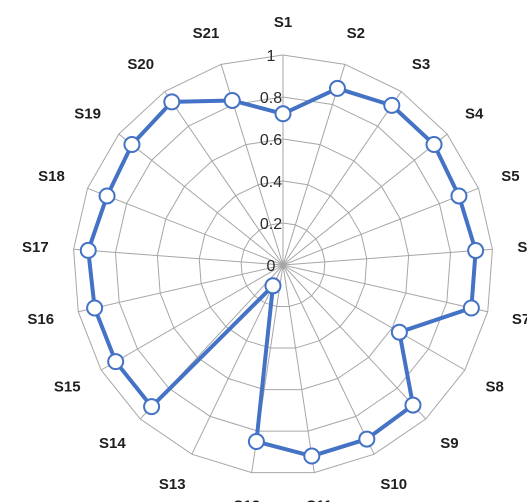 This screenshot has height=502, width=527. I want to click on spoke-s9, so click(354, 342).